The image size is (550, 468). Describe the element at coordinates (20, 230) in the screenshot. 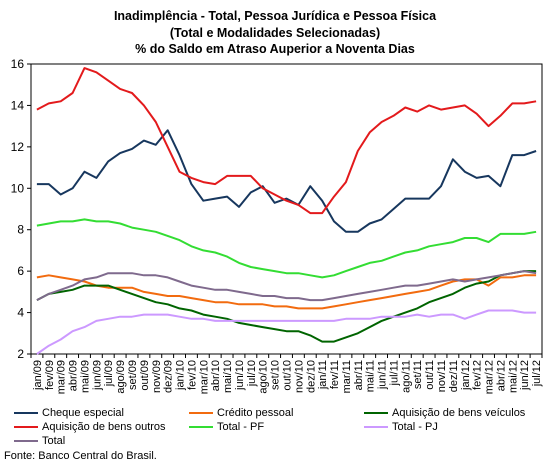

I see `y-tick-label: 8` at that location.